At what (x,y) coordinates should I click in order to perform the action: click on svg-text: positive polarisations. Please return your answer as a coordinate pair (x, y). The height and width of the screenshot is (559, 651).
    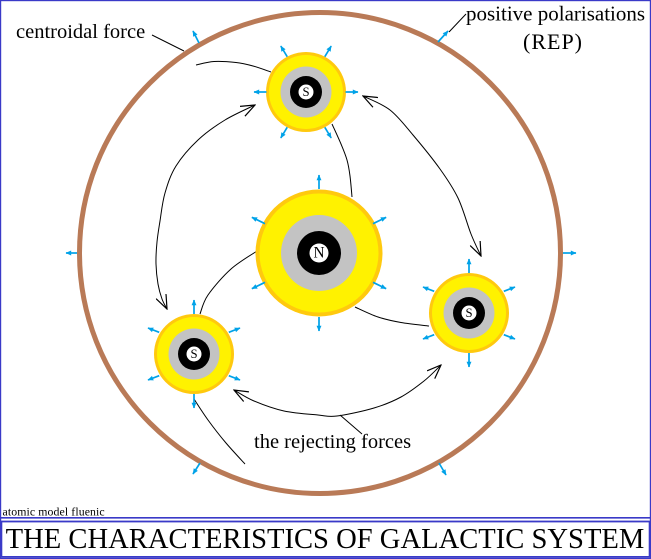
    Looking at the image, I should click on (555, 14).